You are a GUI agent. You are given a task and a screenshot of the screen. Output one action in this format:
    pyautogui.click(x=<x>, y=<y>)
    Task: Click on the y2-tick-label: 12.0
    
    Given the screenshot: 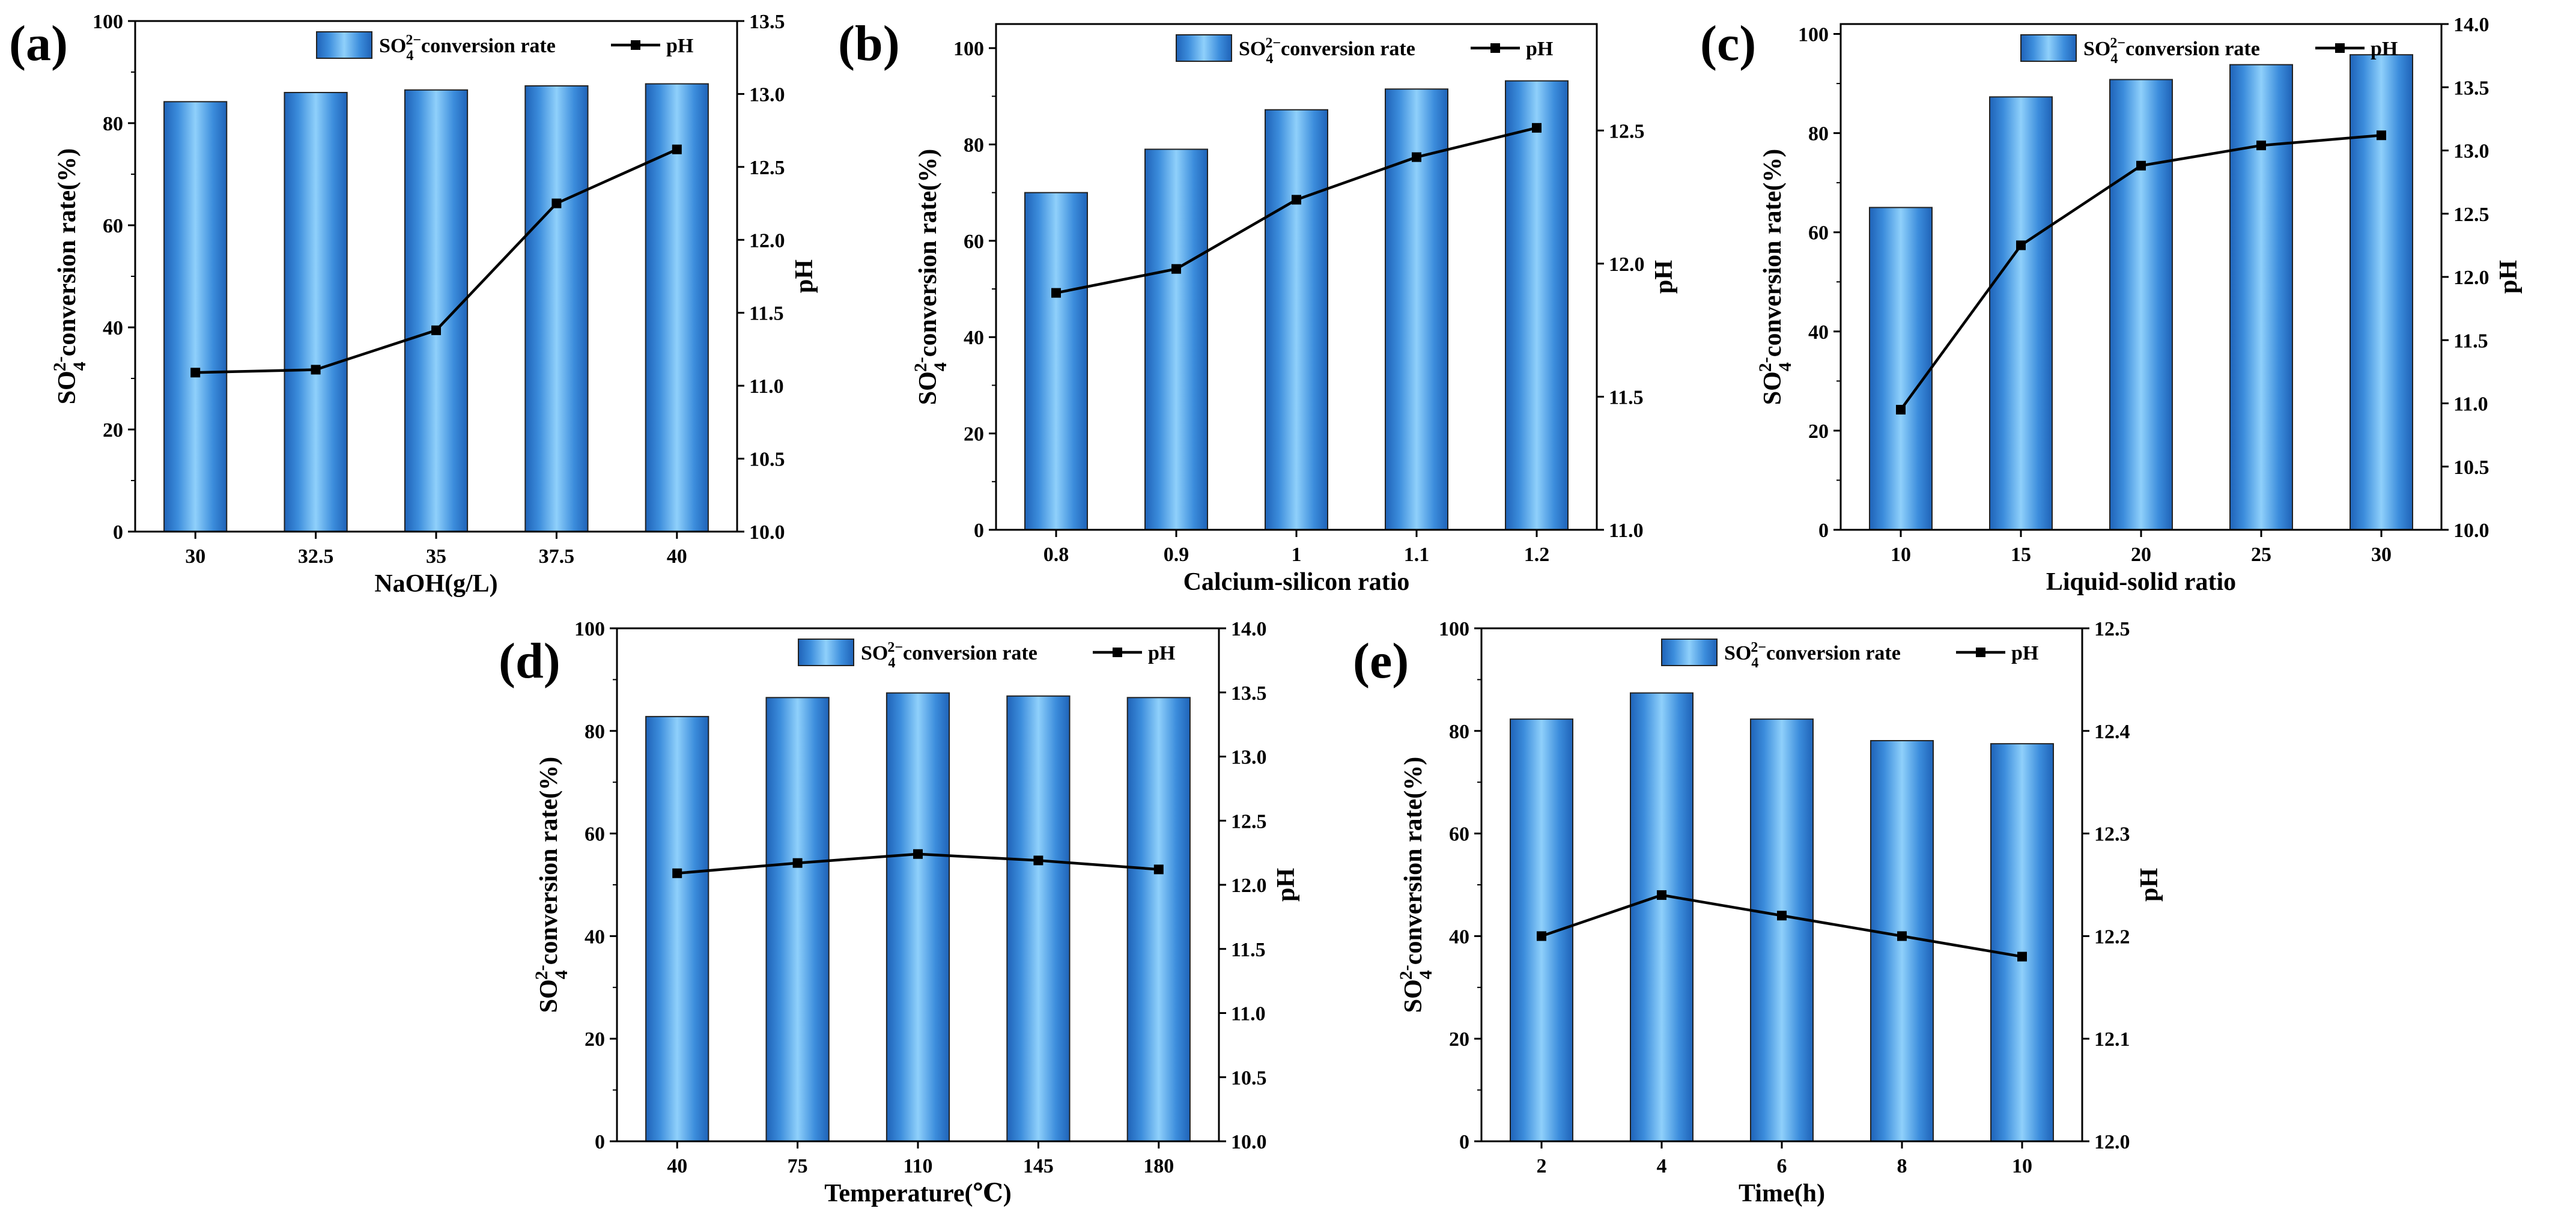 What is the action you would take?
    pyautogui.click(x=1249, y=886)
    